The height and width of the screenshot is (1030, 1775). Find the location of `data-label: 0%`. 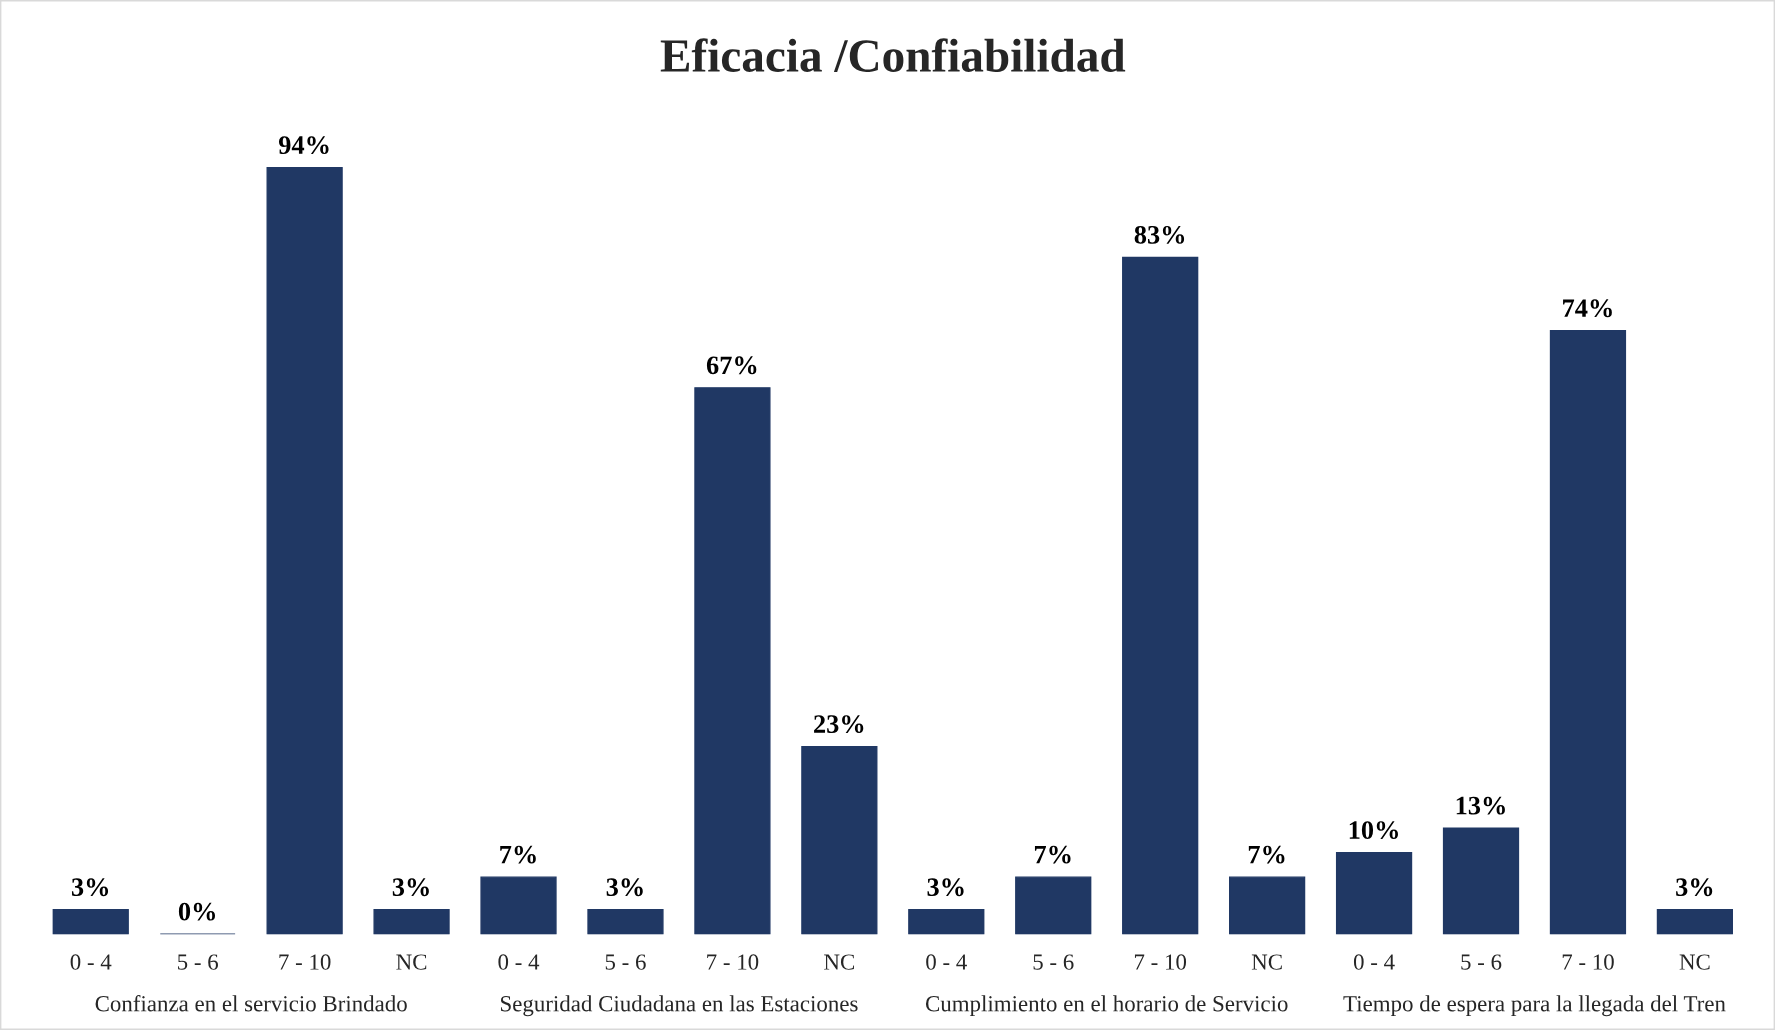

data-label: 0% is located at coordinates (197, 911).